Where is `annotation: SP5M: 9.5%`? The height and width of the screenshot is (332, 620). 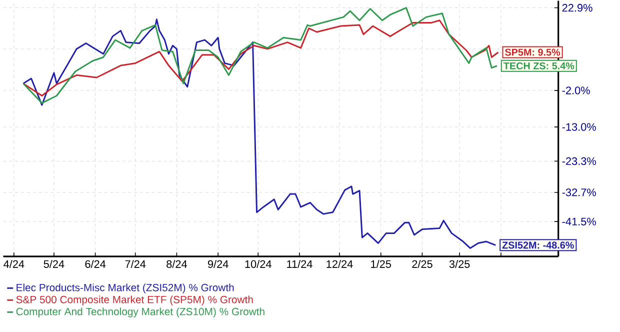 annotation: SP5M: 9.5% is located at coordinates (532, 52).